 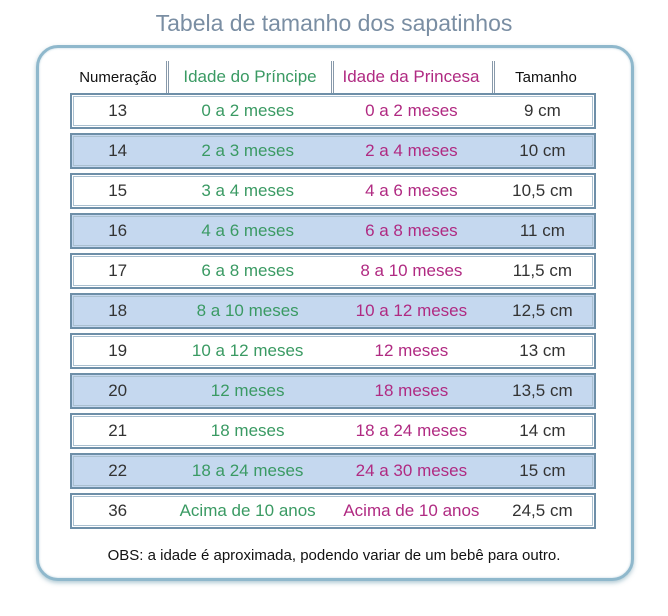 I want to click on cell-idade-principe: 12 meses, so click(x=247, y=390).